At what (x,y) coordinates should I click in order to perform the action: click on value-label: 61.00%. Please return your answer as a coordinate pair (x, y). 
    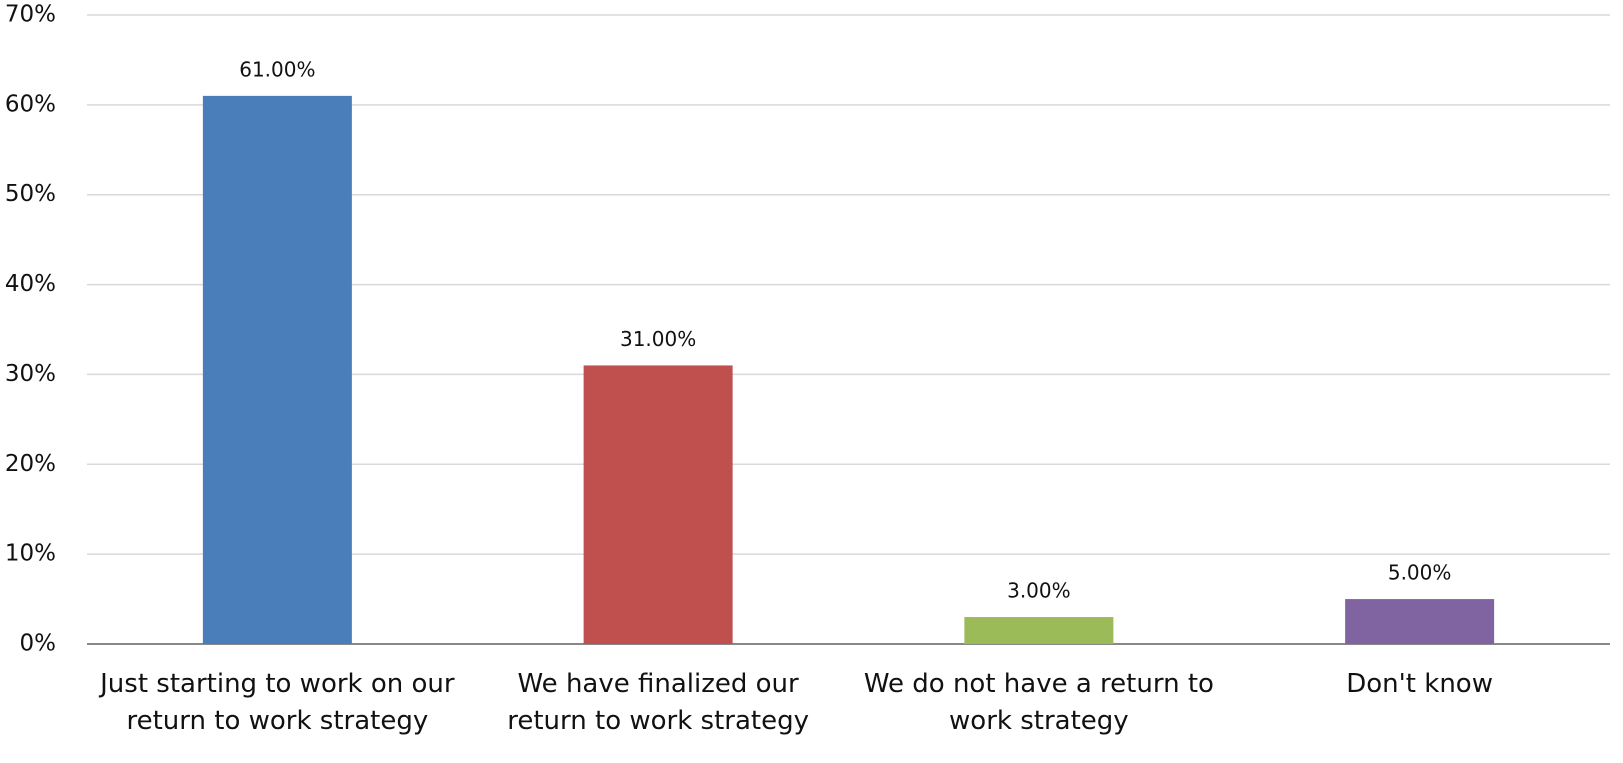
    Looking at the image, I should click on (277, 69).